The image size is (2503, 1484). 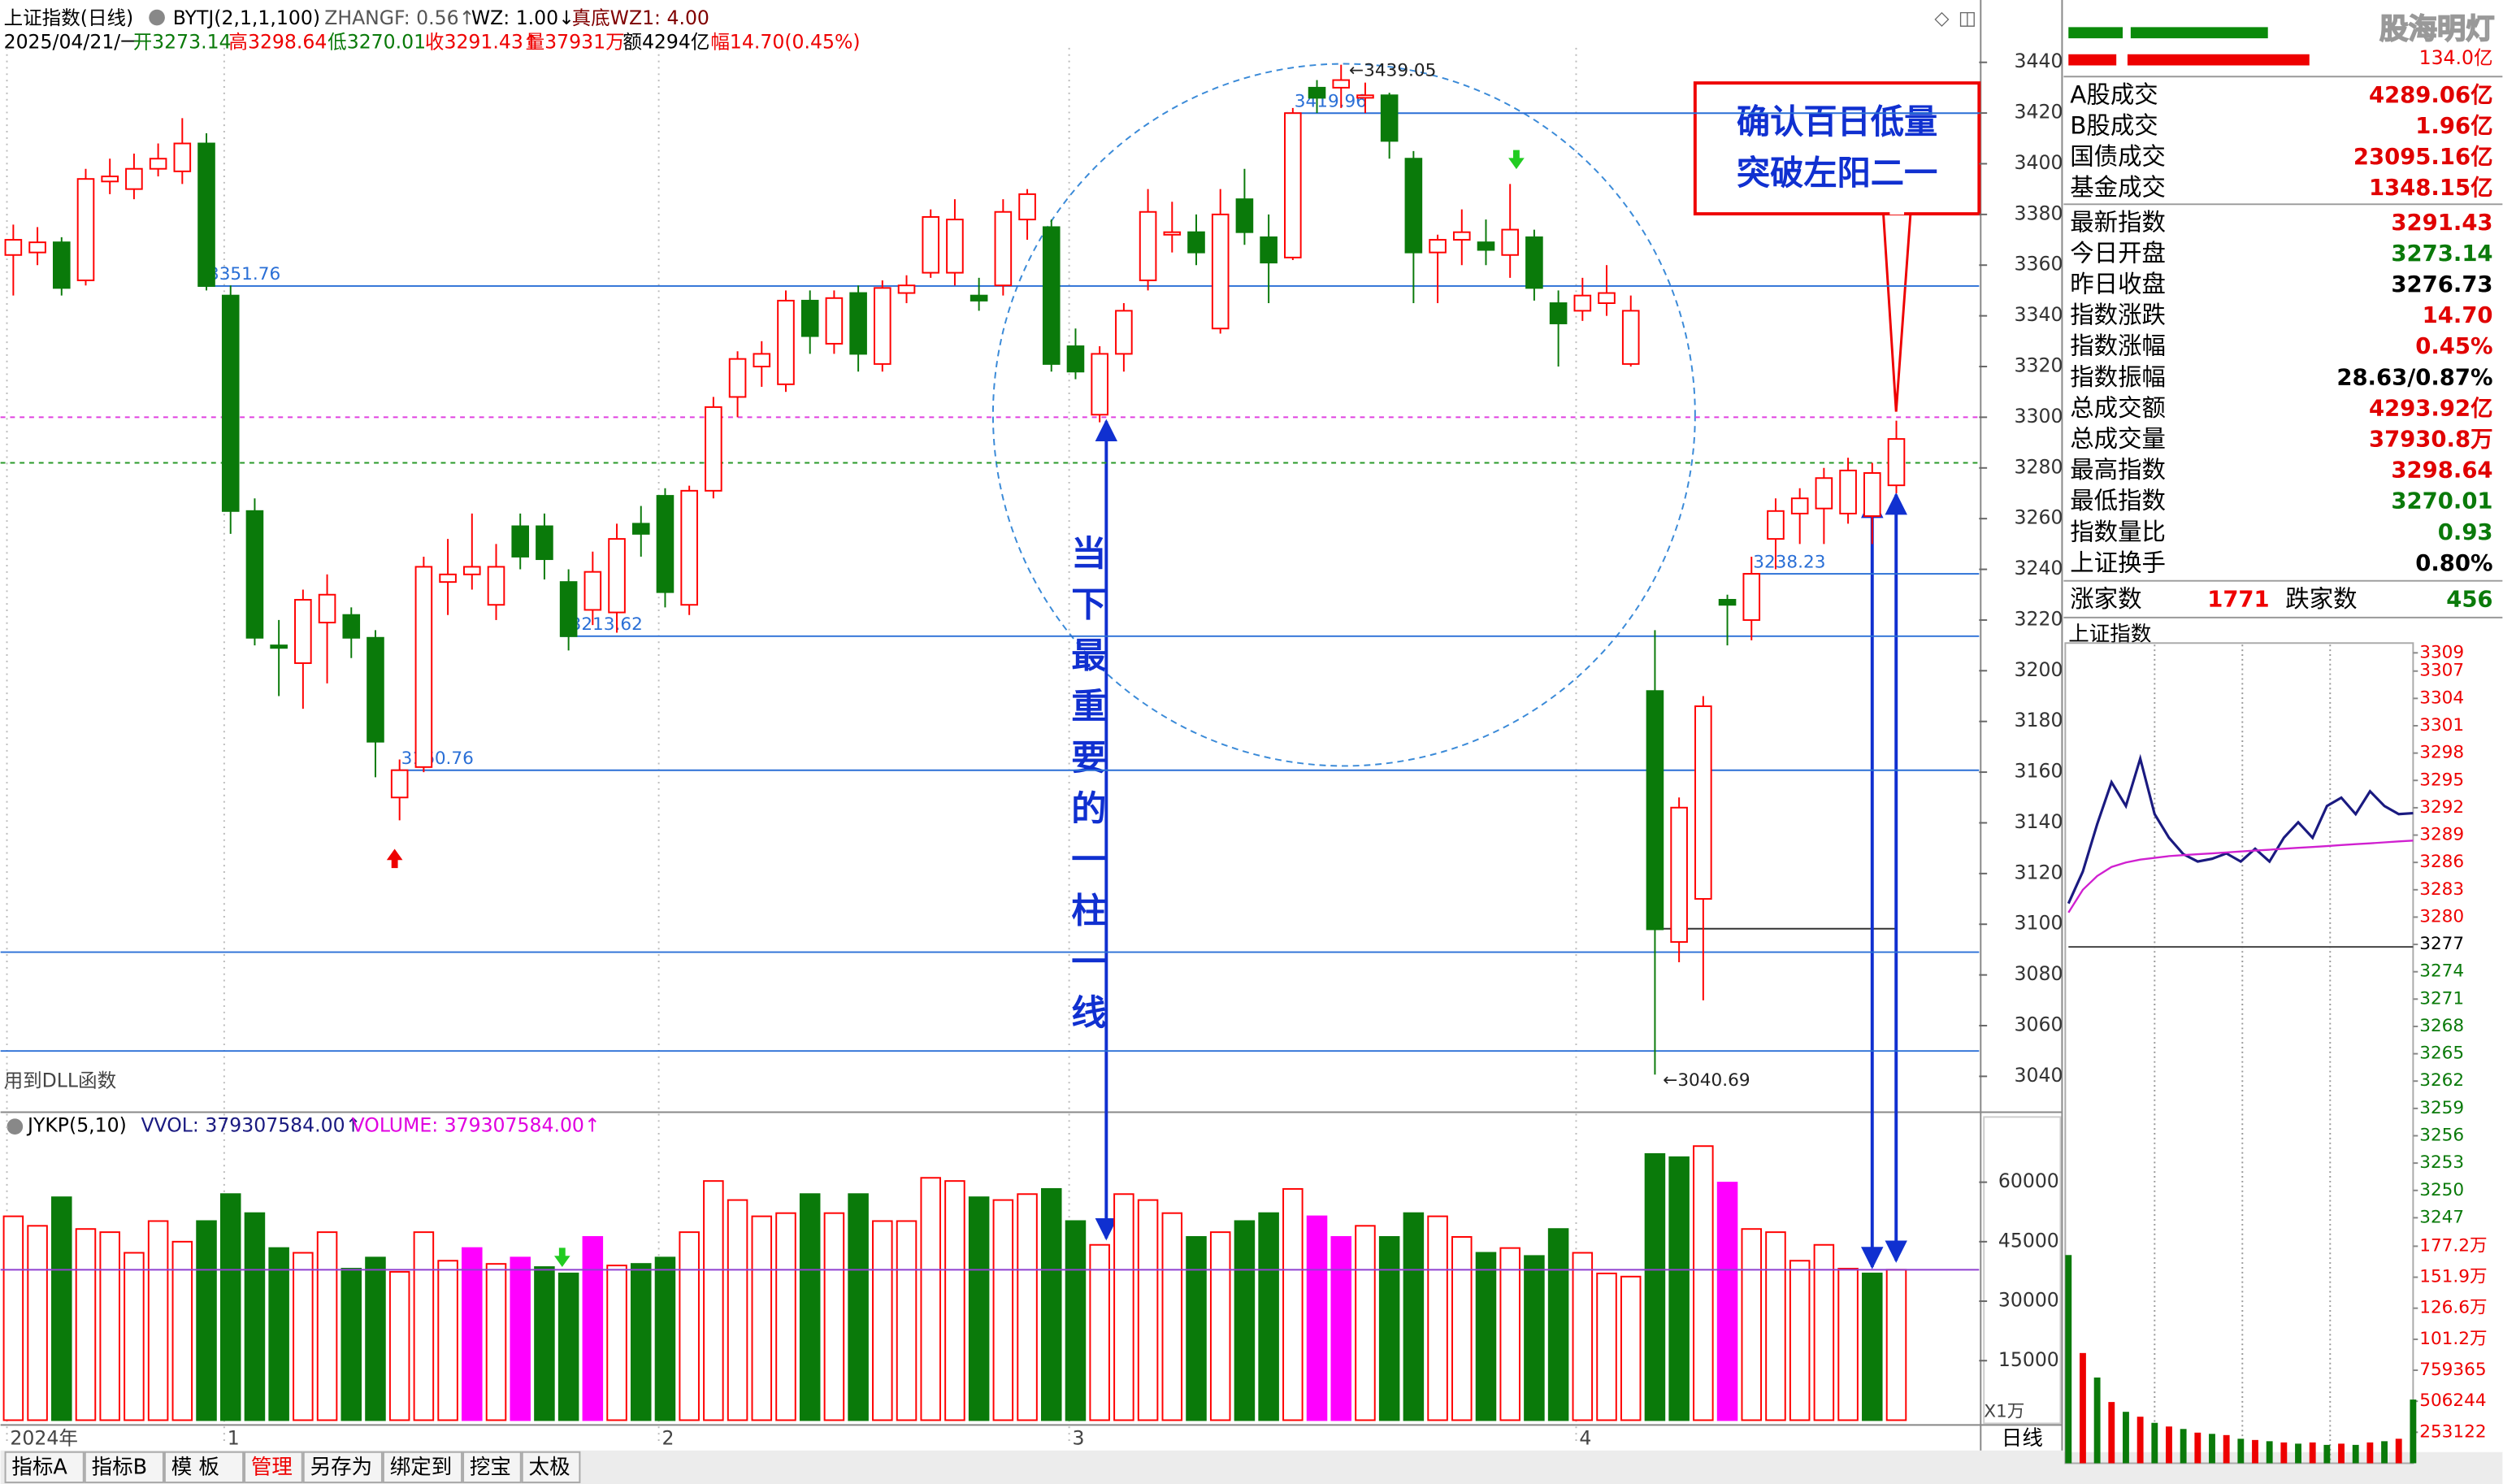 I want to click on indicator-icon, so click(x=157, y=17).